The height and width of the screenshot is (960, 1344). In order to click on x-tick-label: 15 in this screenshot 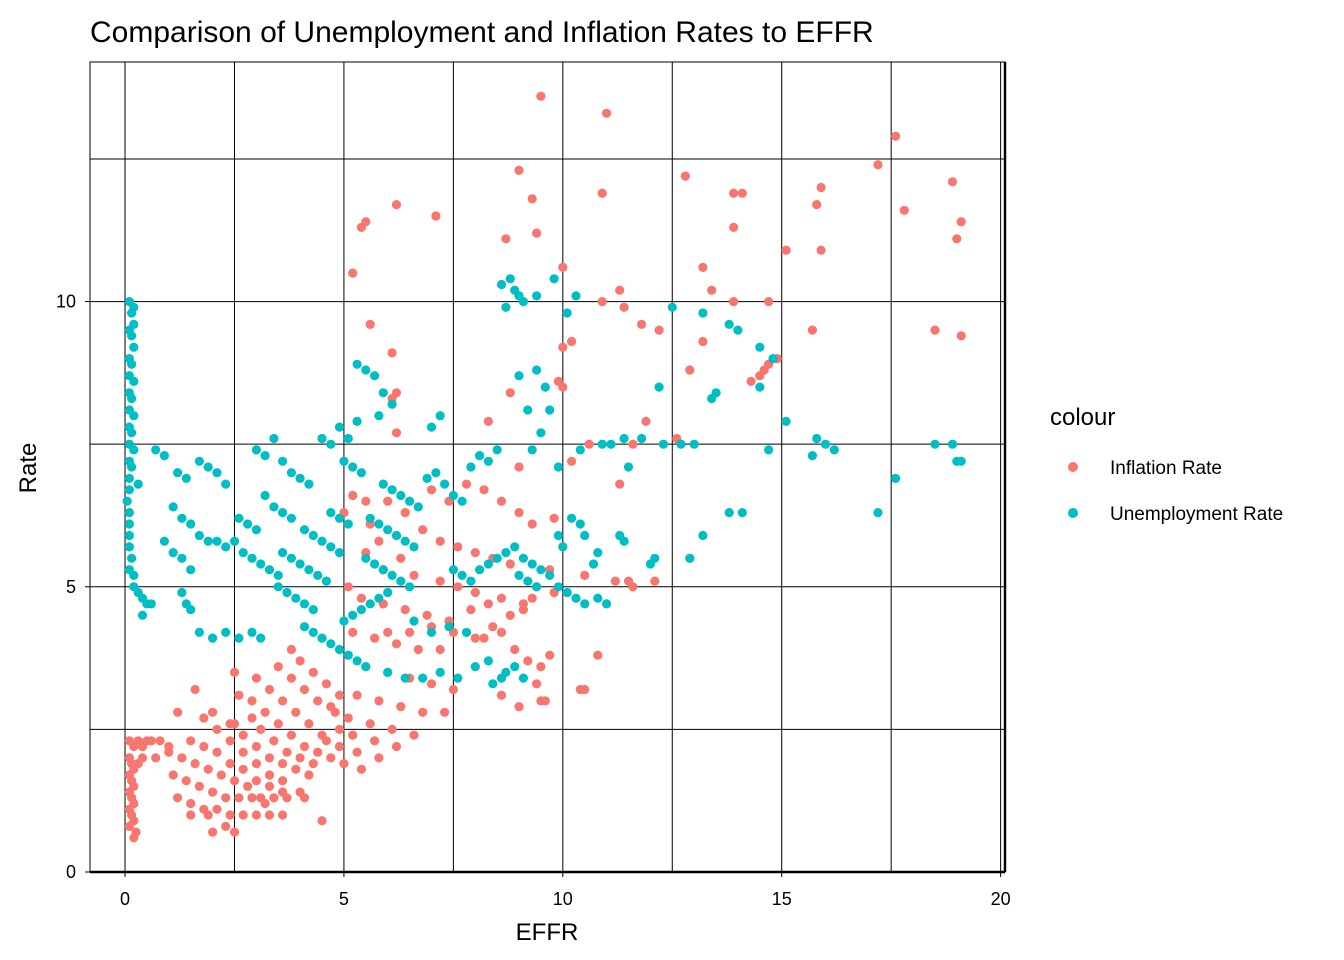, I will do `click(782, 899)`.